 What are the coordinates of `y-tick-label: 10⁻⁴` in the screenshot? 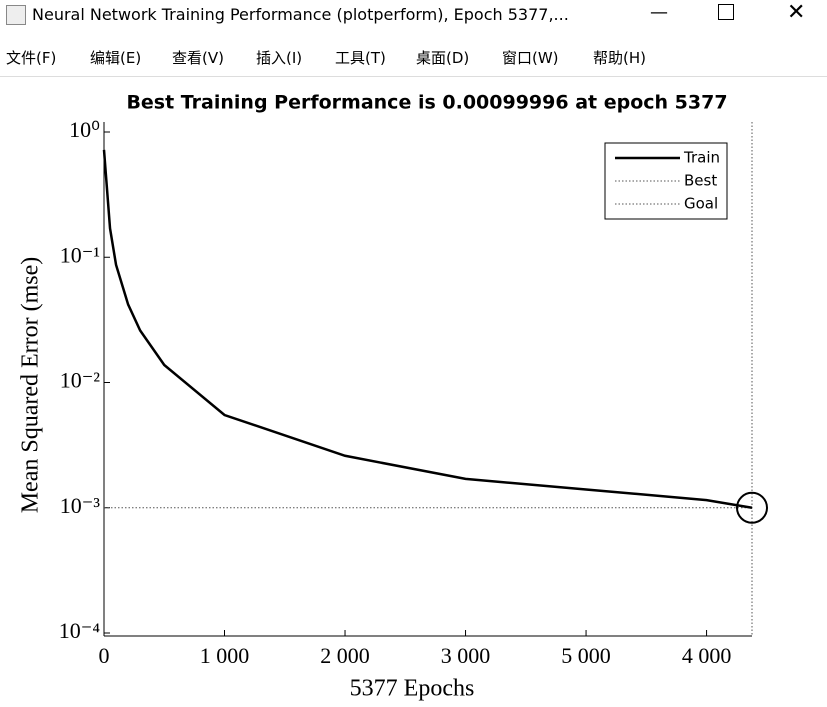 It's located at (80, 630).